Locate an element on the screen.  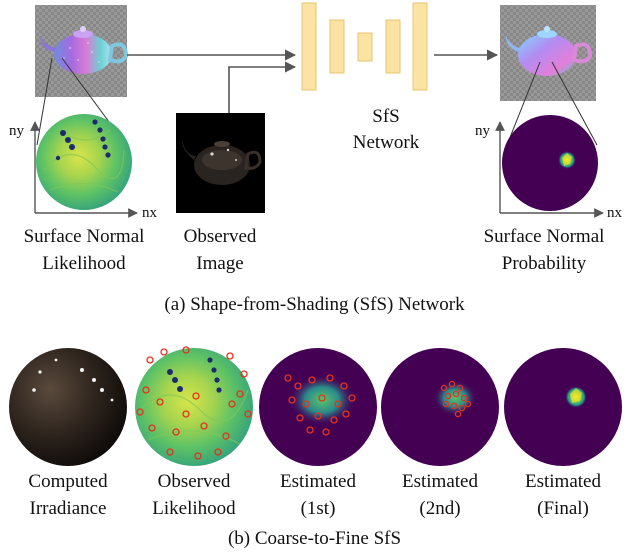
probability-axes is located at coordinates (549, 169).